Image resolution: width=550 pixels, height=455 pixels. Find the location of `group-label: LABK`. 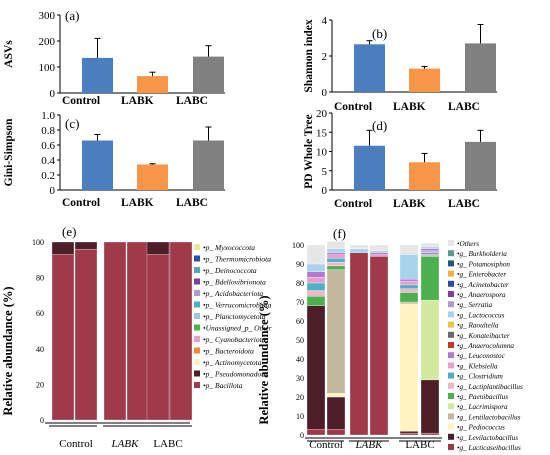

group-label: LABK is located at coordinates (369, 445).